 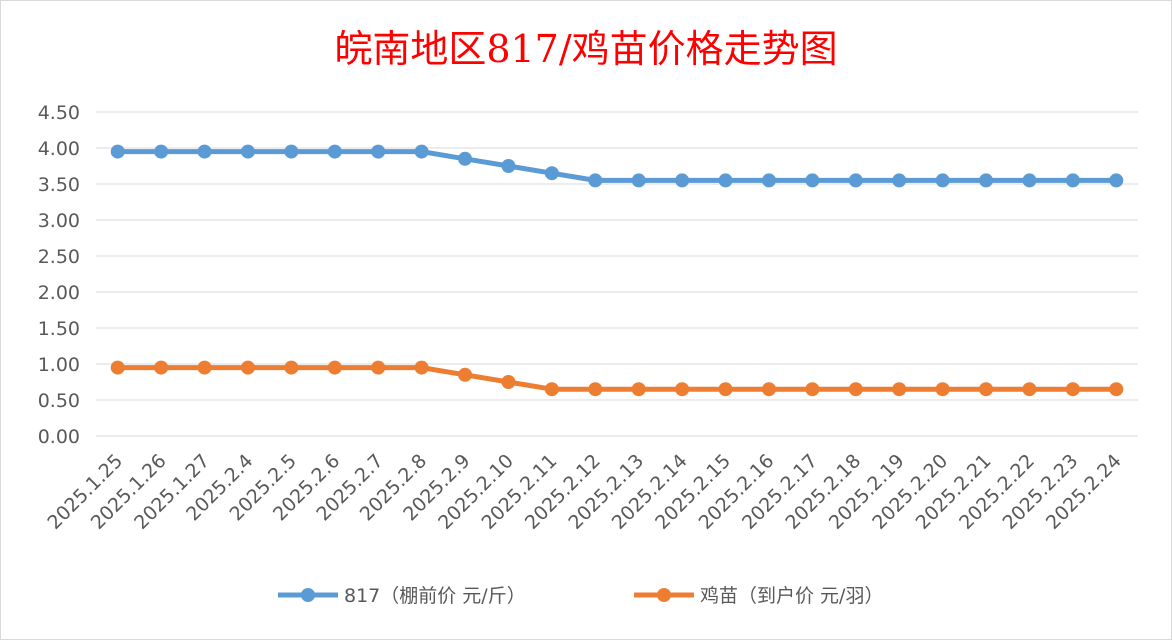 What do you see at coordinates (59, 149) in the screenshot?
I see `y-tick-label: 4.00` at bounding box center [59, 149].